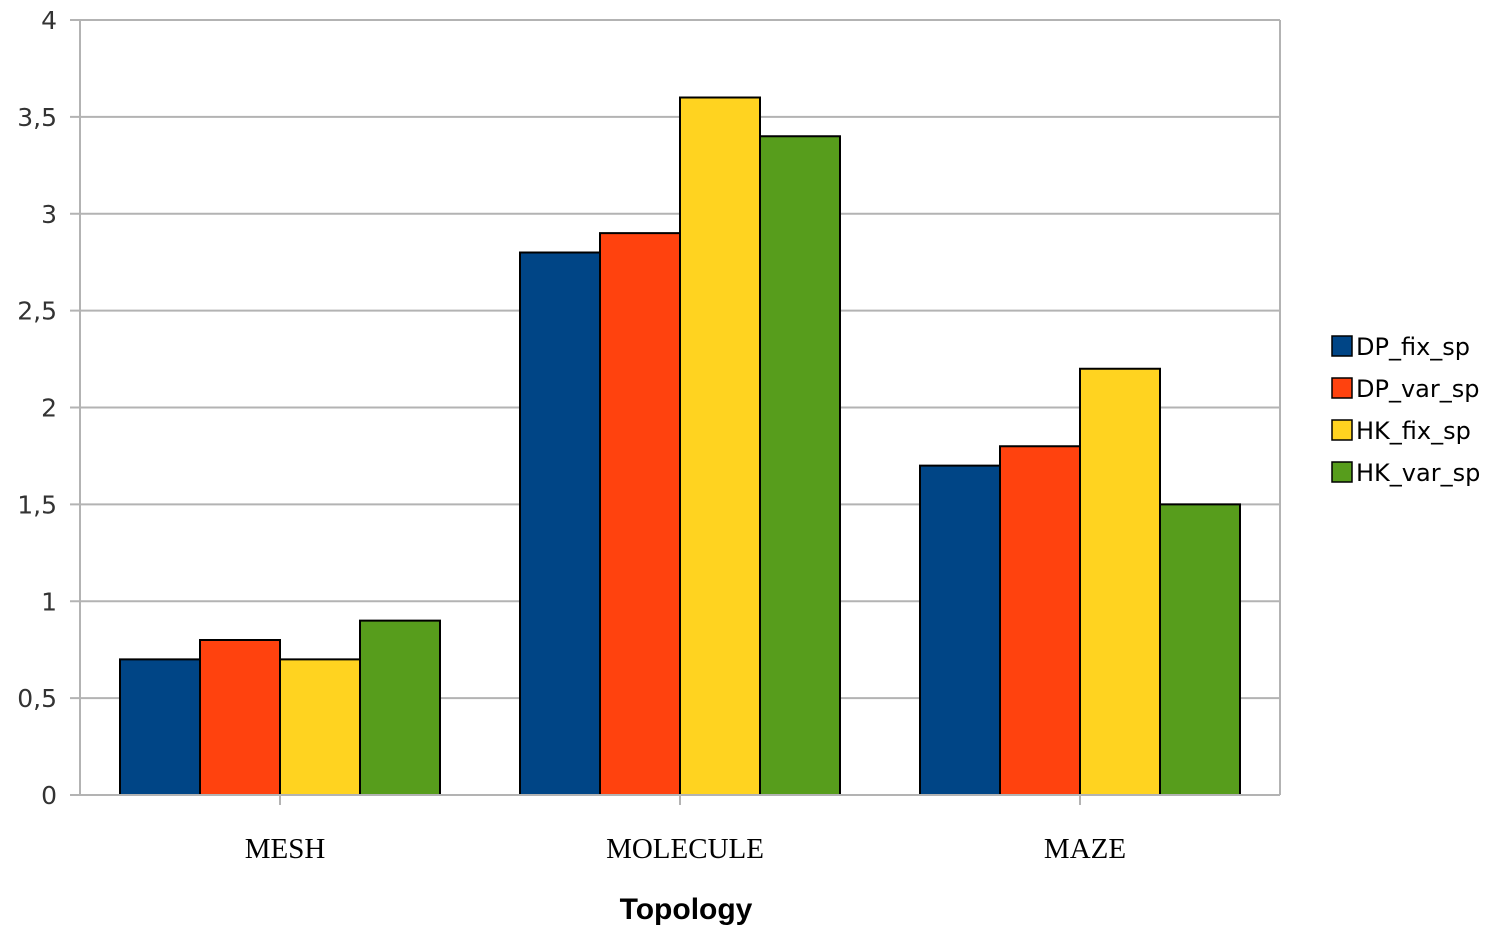 This screenshot has height=933, width=1499. Describe the element at coordinates (400, 707) in the screenshot. I see `bar-HK_var_sp-MESH` at that location.